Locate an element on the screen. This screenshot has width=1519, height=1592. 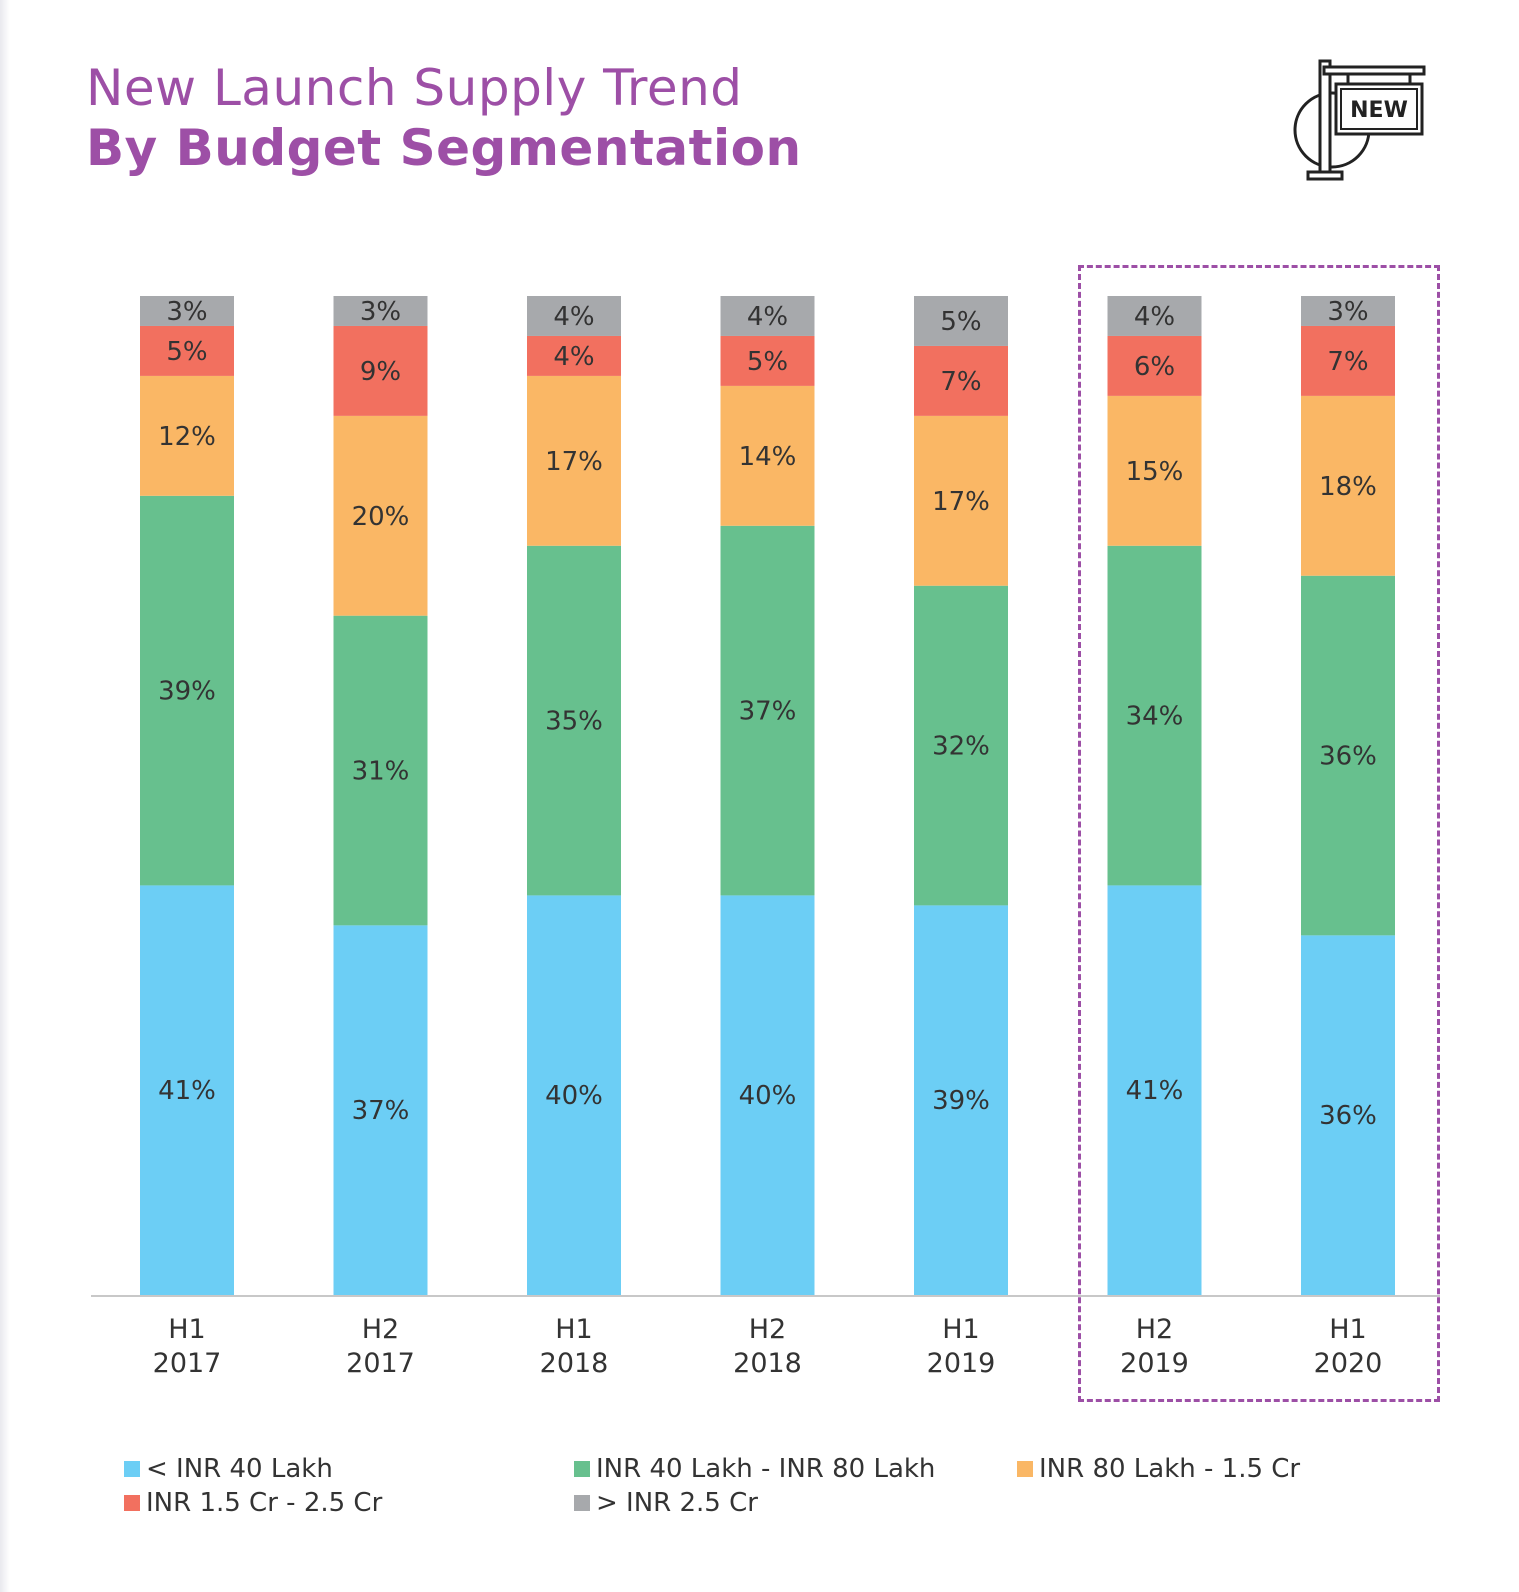
data-label: 14% is located at coordinates (768, 457).